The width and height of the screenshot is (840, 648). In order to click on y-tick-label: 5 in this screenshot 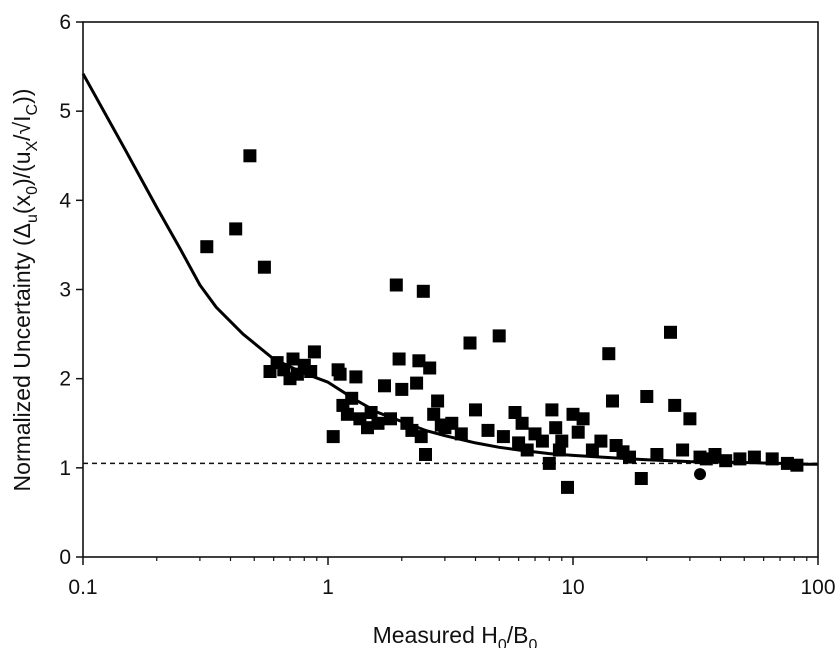, I will do `click(65, 111)`.